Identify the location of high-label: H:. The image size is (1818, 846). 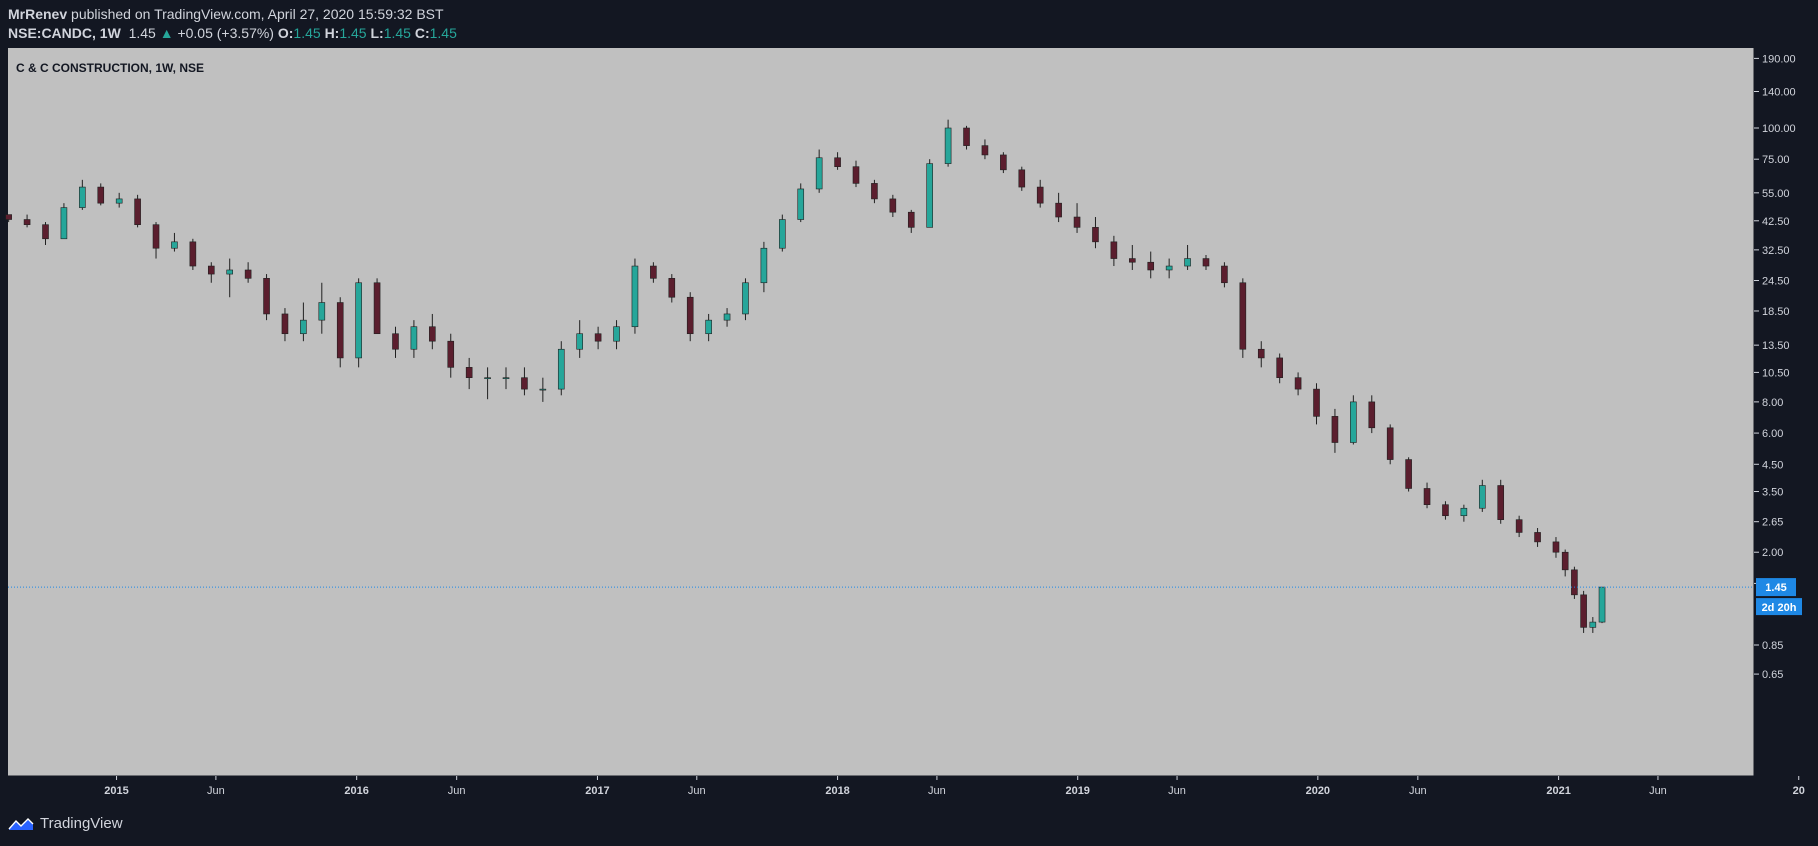
(332, 33).